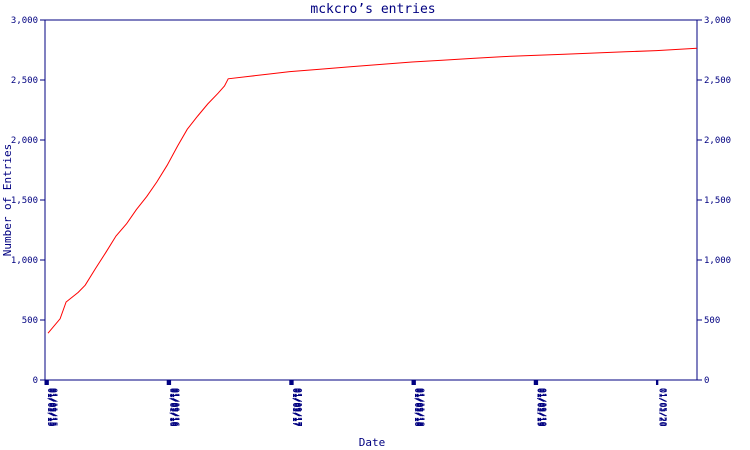  I want to click on x-tick-label: 01/11/17, so click(298, 407).